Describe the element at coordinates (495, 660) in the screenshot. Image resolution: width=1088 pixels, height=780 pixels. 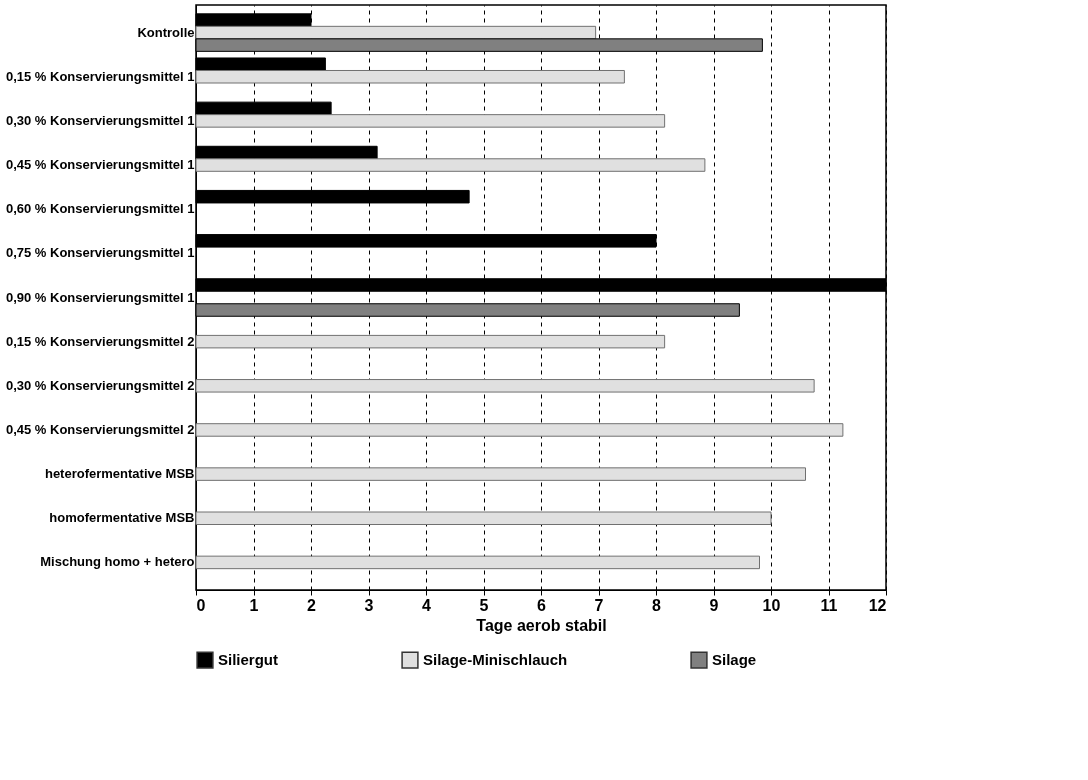
I see `legend-label: Silage-Minischlauch` at that location.